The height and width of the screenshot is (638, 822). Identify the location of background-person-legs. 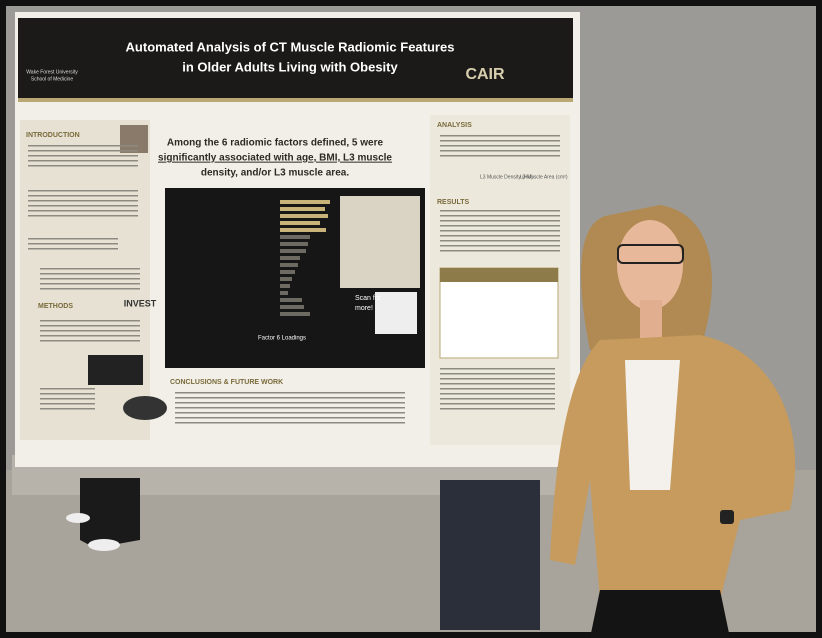
(110, 513).